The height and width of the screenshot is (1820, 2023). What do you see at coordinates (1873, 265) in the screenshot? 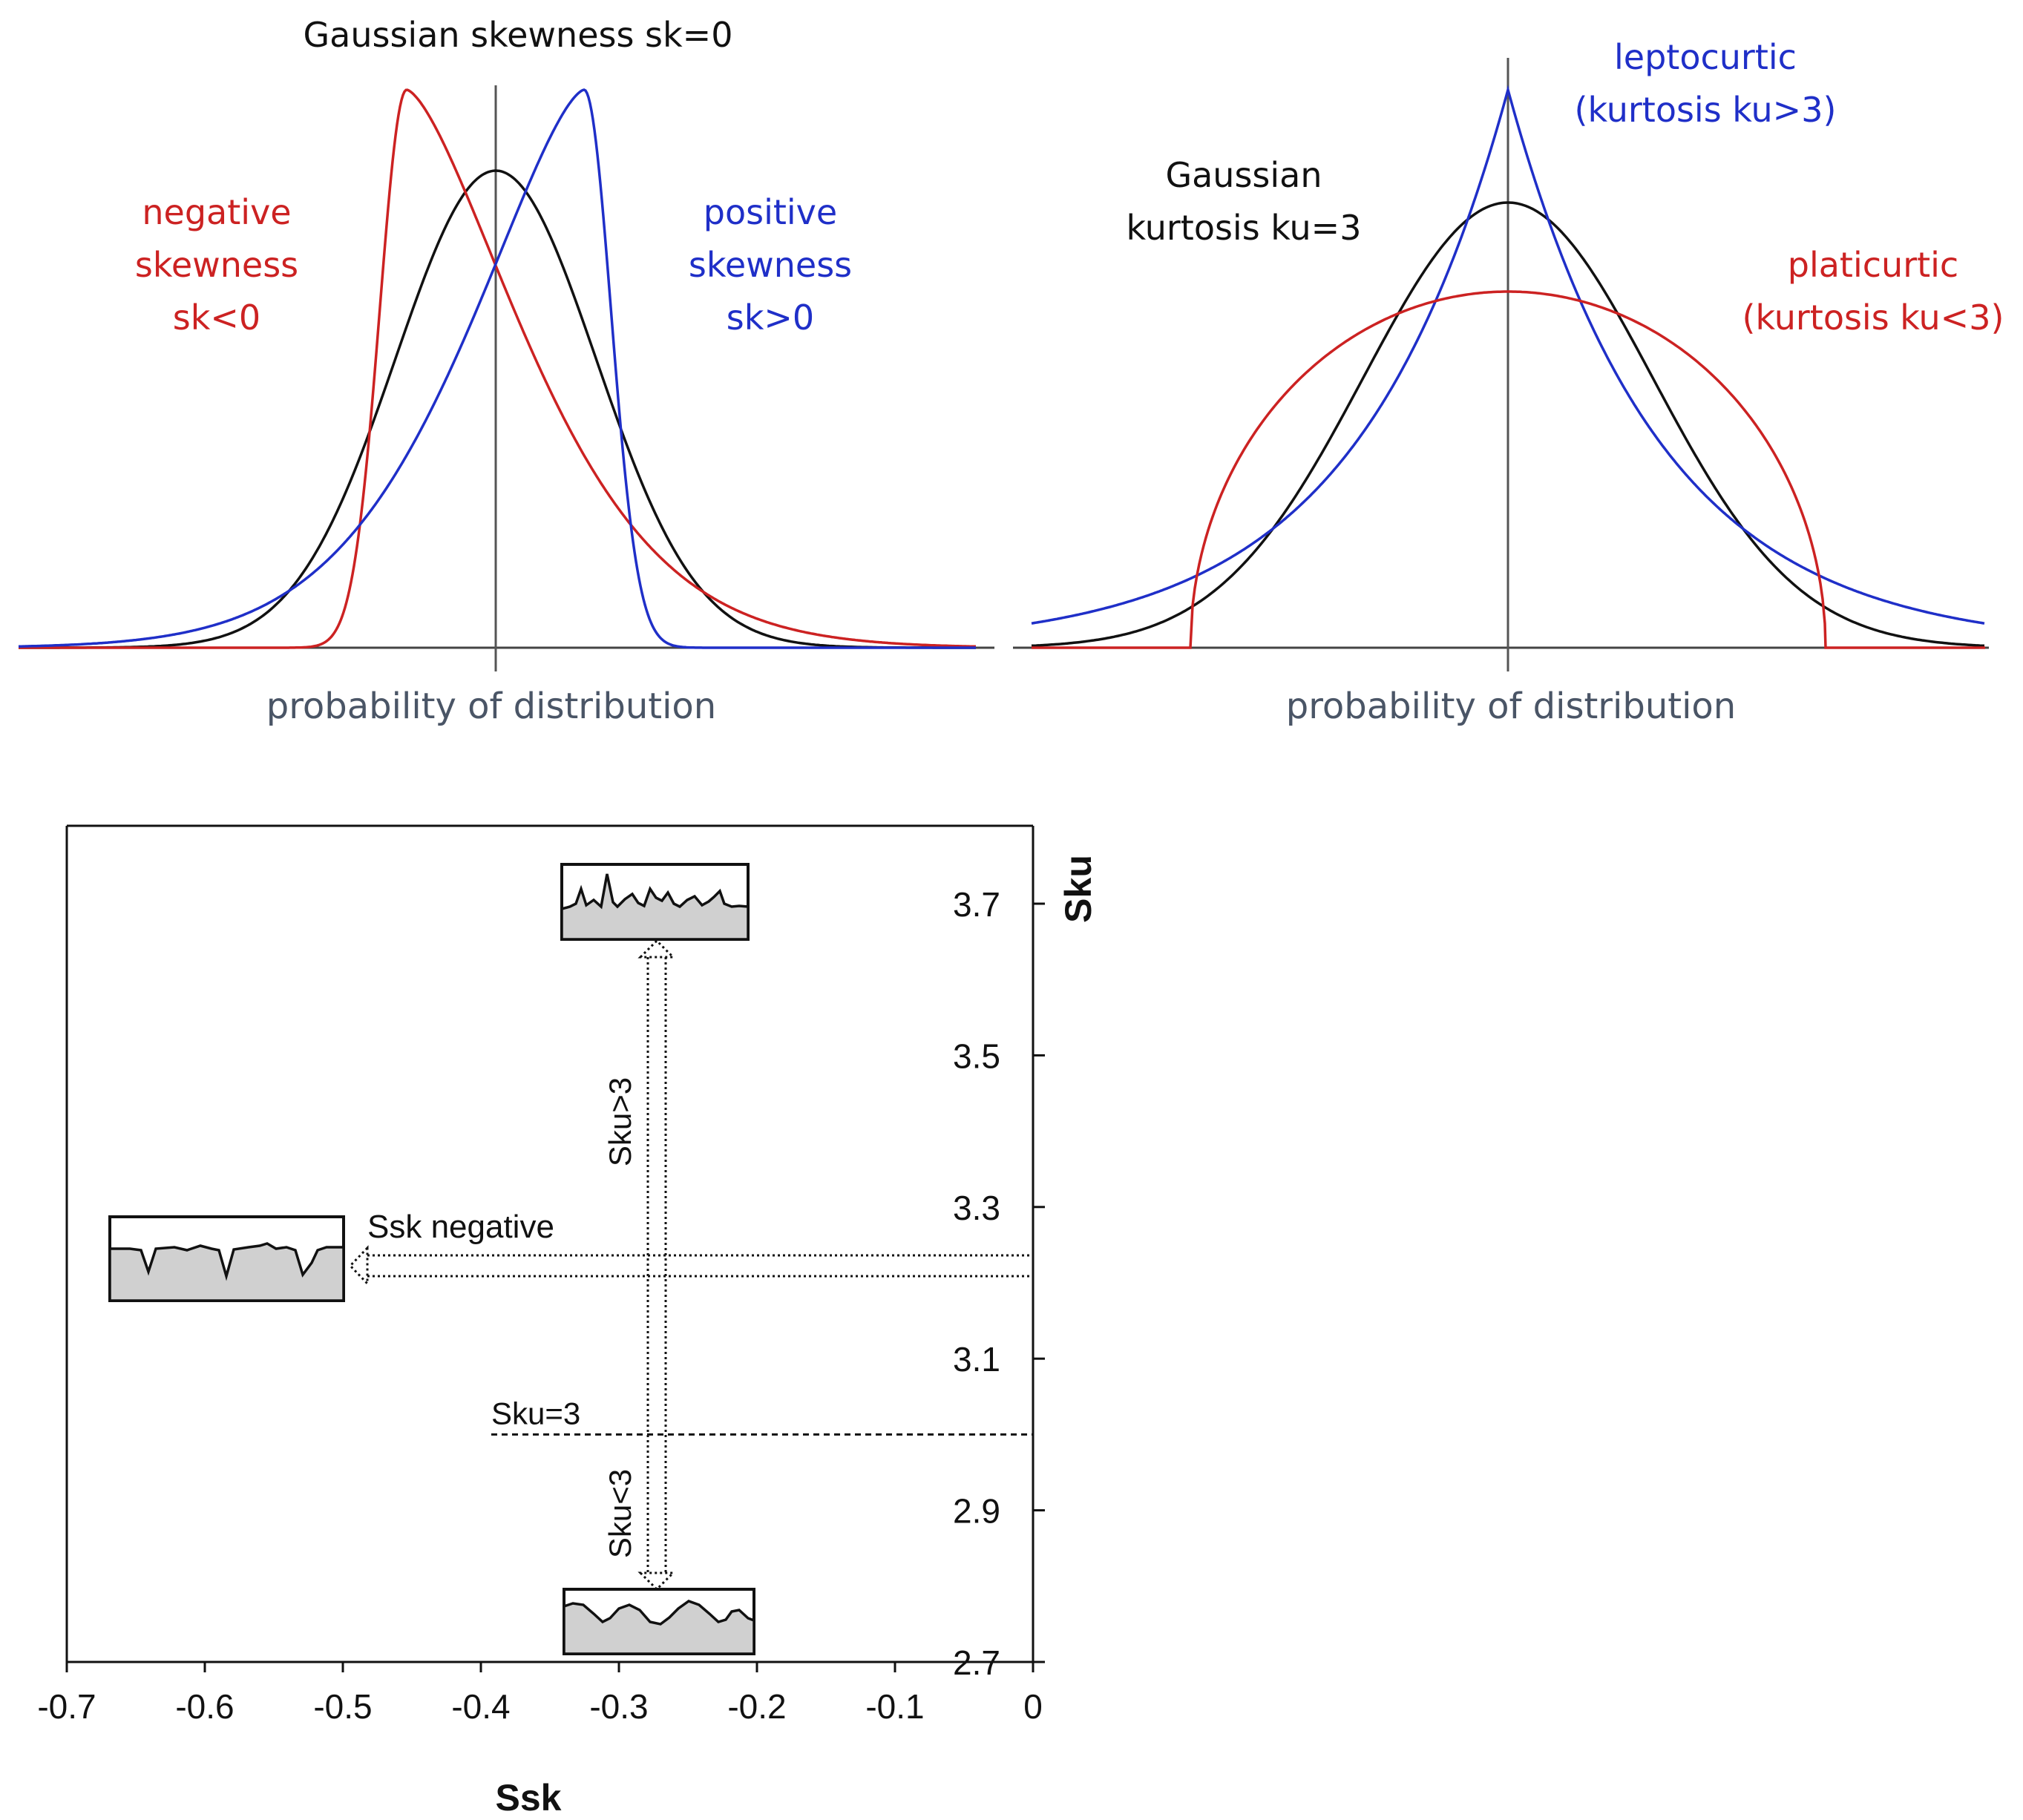
I see `platykurtic-label-line1: platicurtic` at bounding box center [1873, 265].